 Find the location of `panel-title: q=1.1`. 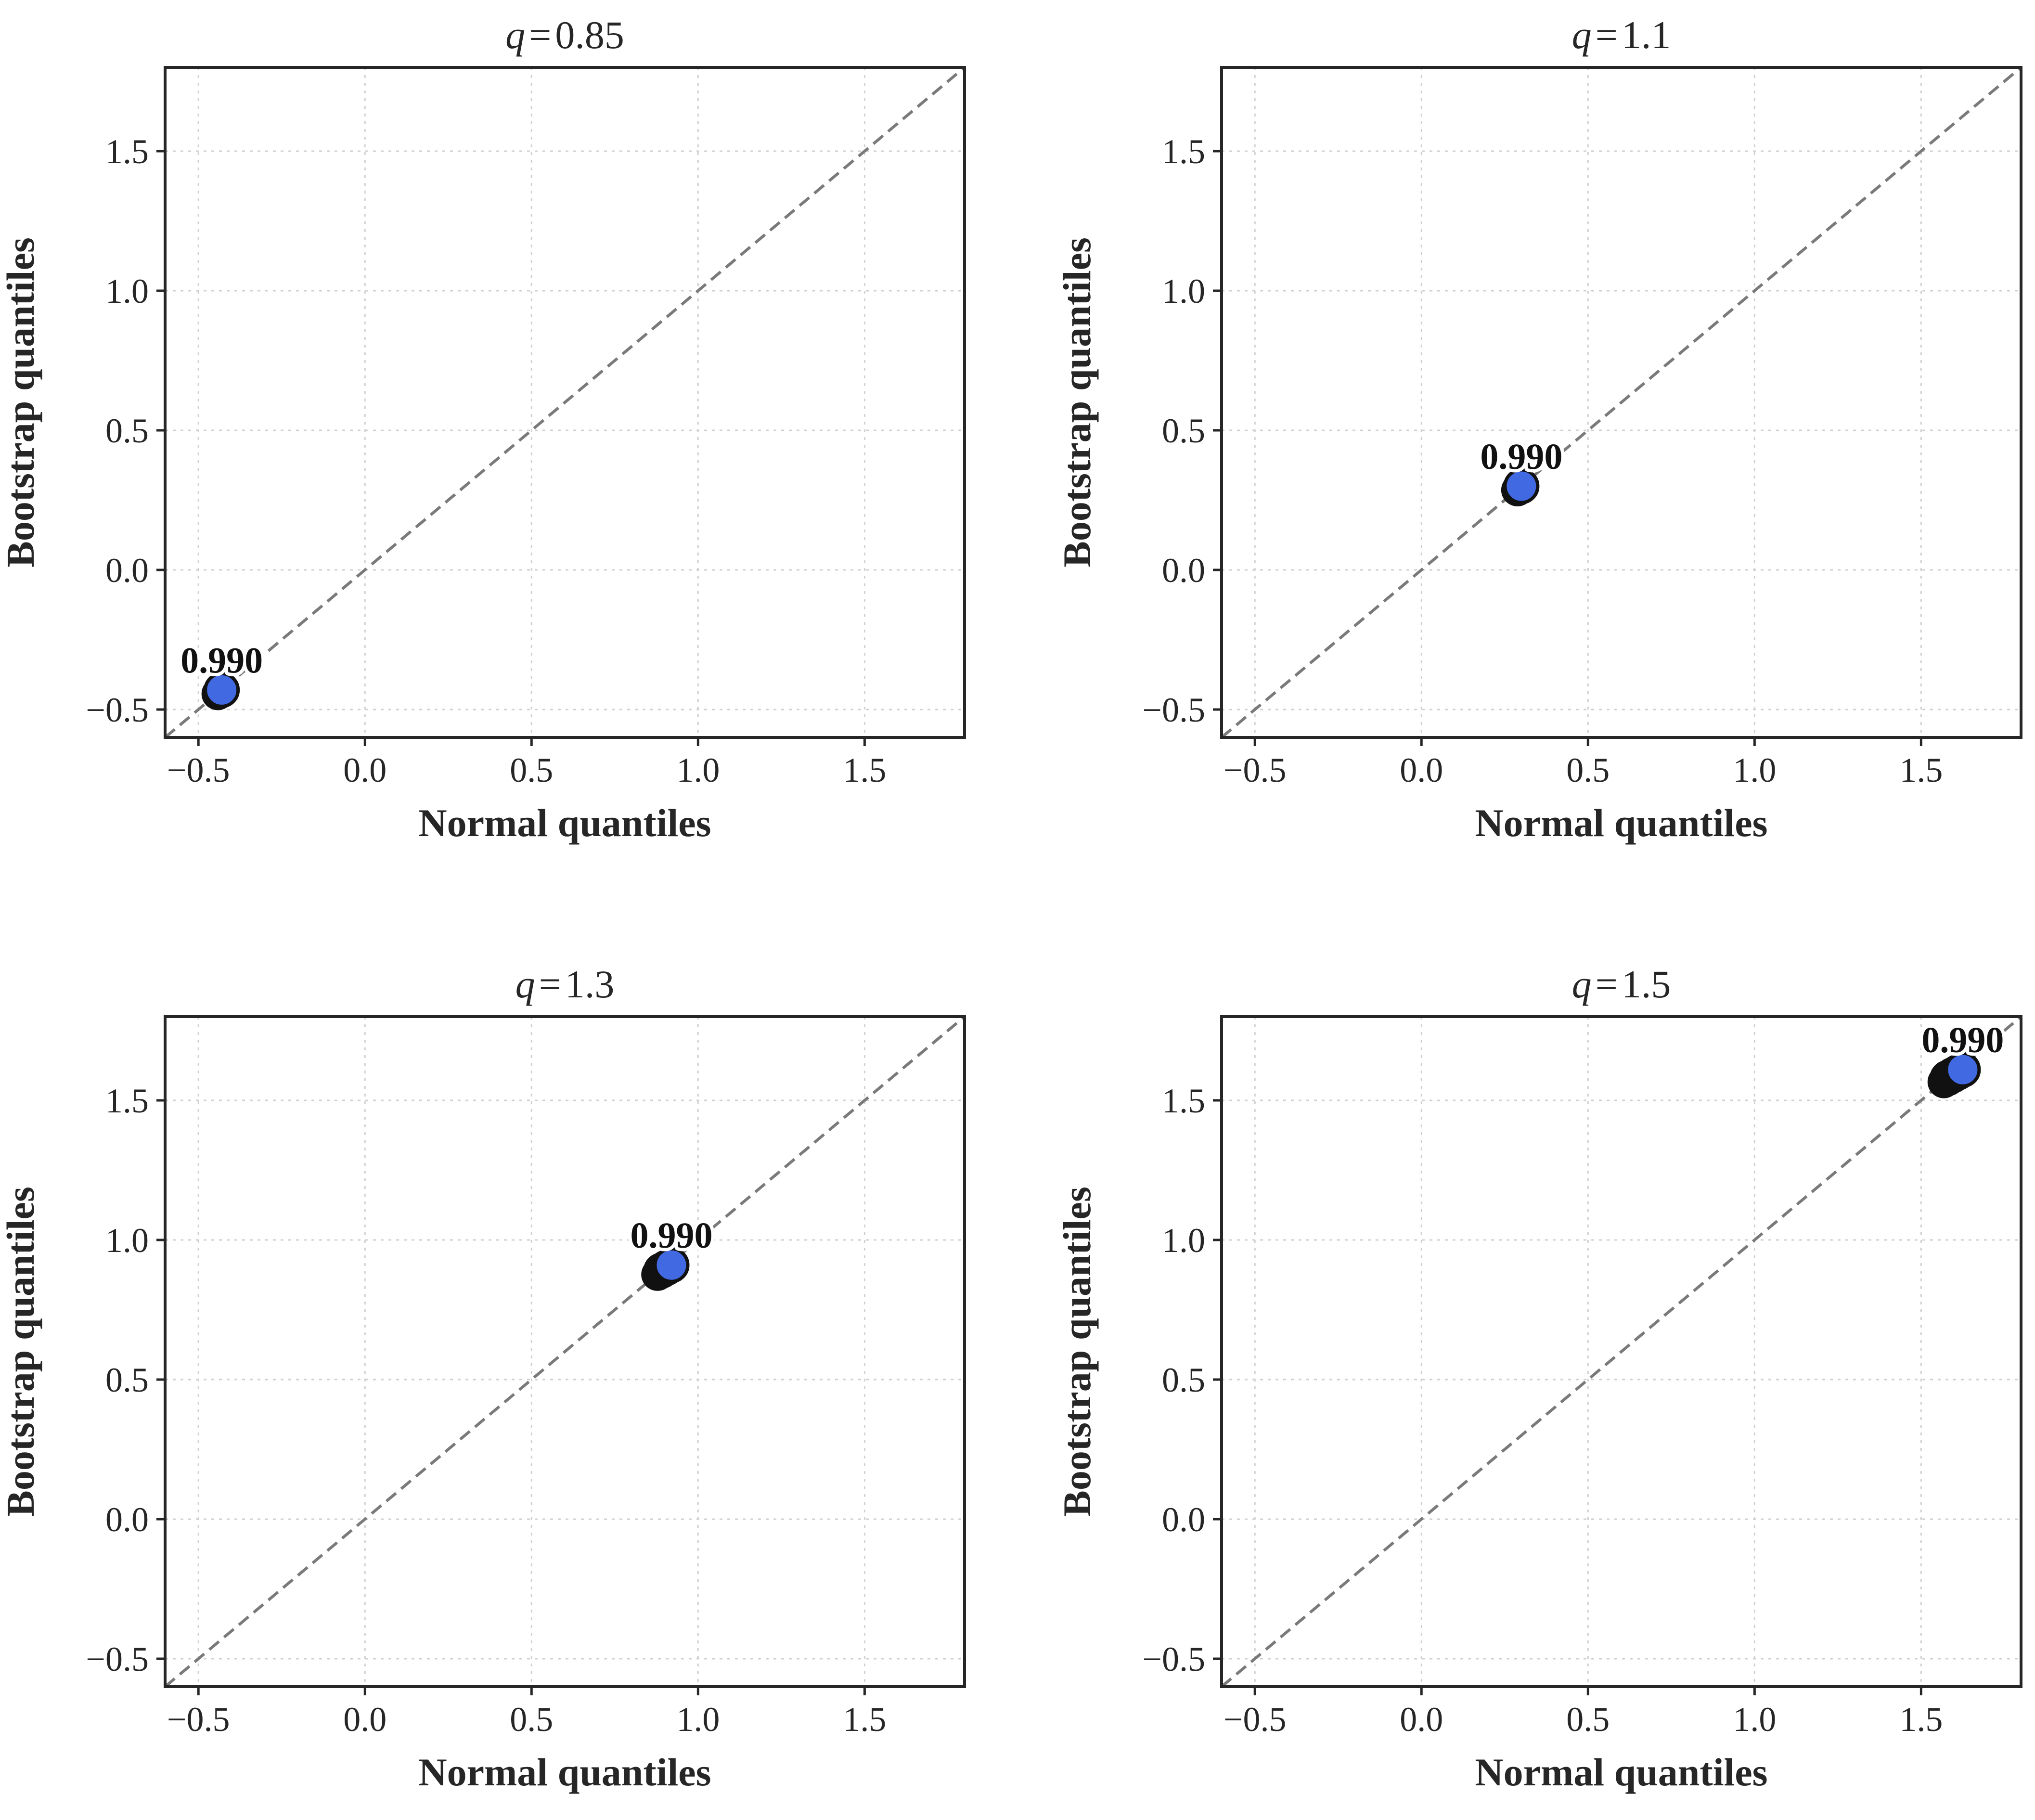

panel-title: q=1.1 is located at coordinates (1621, 35).